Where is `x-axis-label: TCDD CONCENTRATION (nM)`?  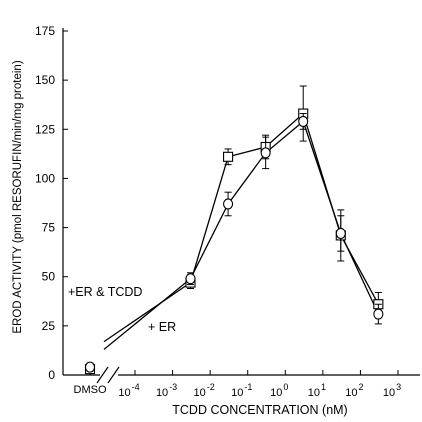
x-axis-label: TCDD CONCENTRATION (nM) is located at coordinates (259, 410).